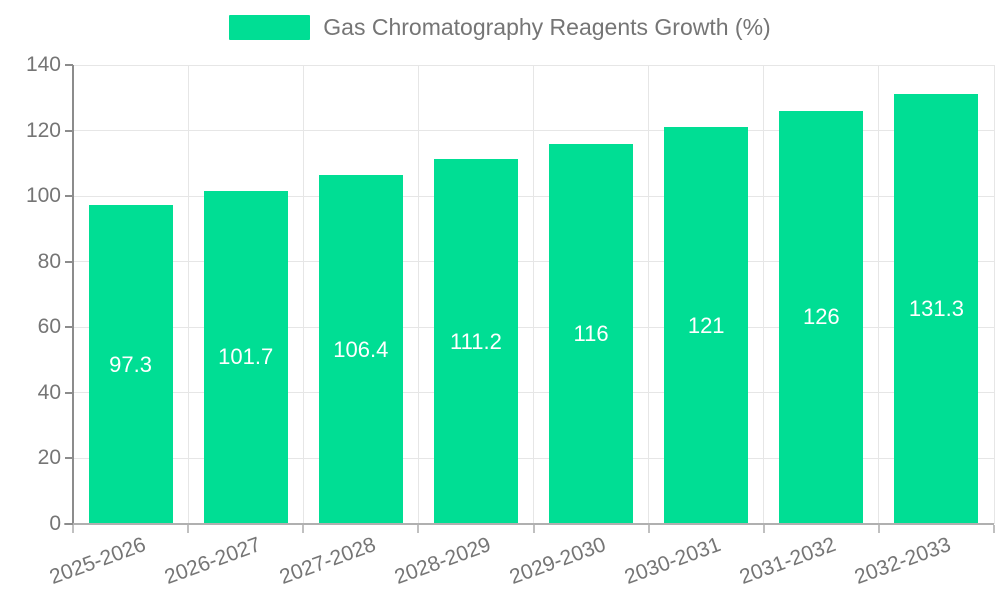  Describe the element at coordinates (529, 524) in the screenshot. I see `x-axis-line` at that location.